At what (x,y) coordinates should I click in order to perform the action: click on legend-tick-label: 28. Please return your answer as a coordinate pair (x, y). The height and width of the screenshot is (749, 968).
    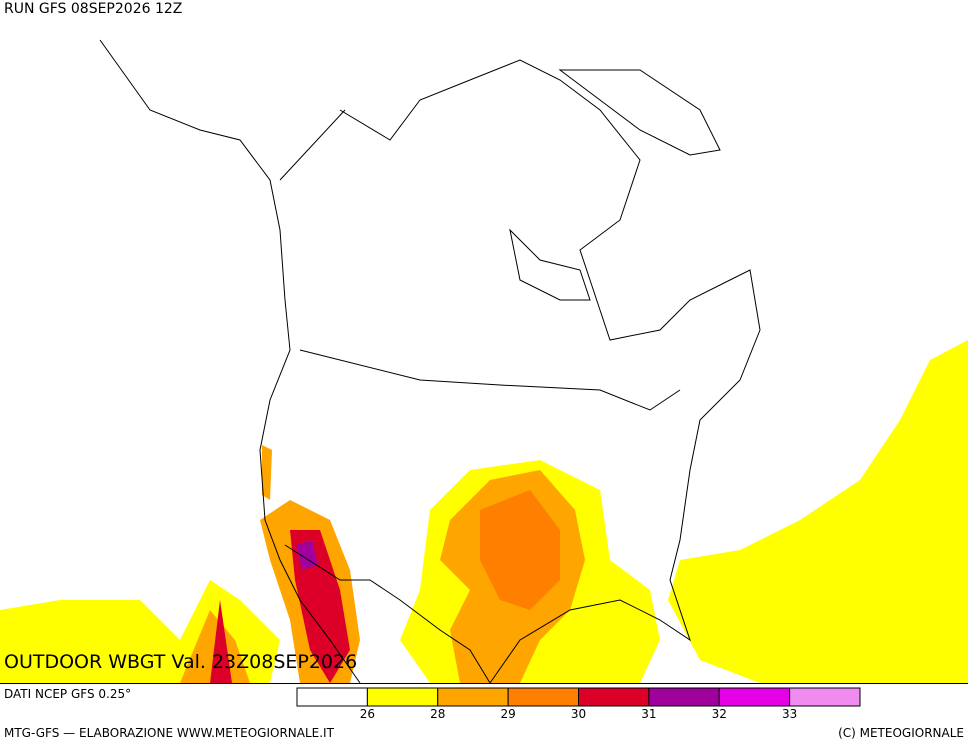
    Looking at the image, I should click on (437, 714).